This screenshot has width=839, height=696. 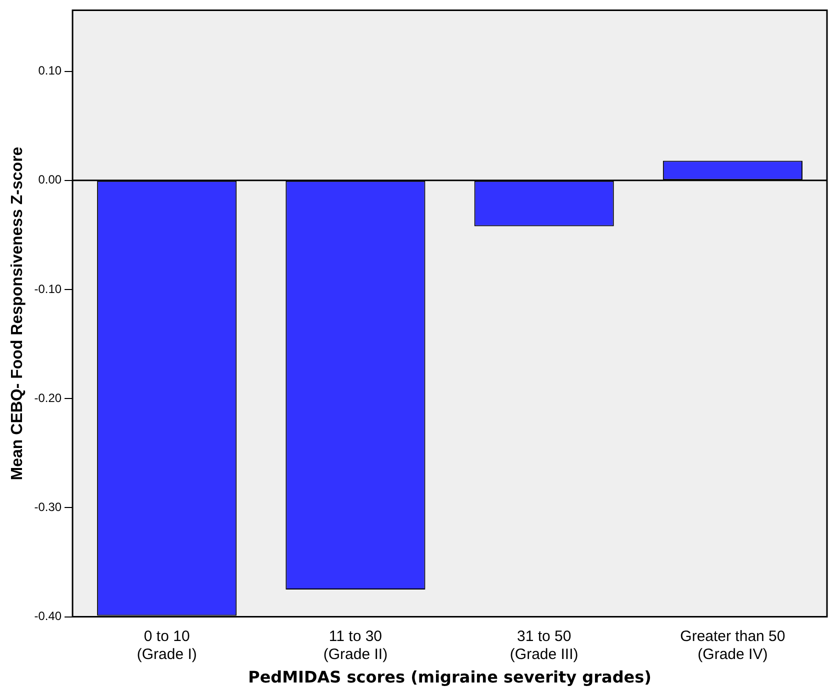 What do you see at coordinates (166, 645) in the screenshot?
I see `x-tick-label: 0 to 10 (Grade I)` at bounding box center [166, 645].